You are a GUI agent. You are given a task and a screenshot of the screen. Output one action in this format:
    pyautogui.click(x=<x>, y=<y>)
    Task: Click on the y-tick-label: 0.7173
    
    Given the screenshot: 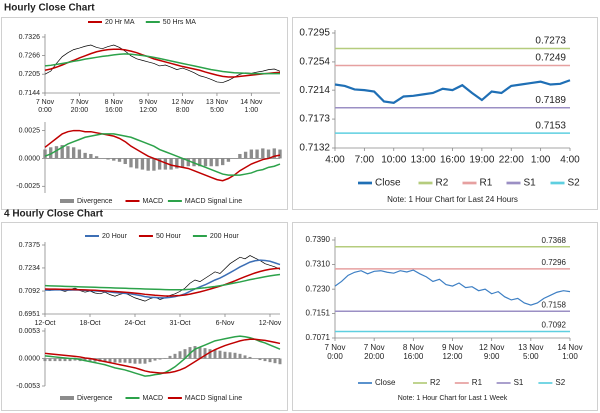 What is the action you would take?
    pyautogui.click(x=314, y=119)
    